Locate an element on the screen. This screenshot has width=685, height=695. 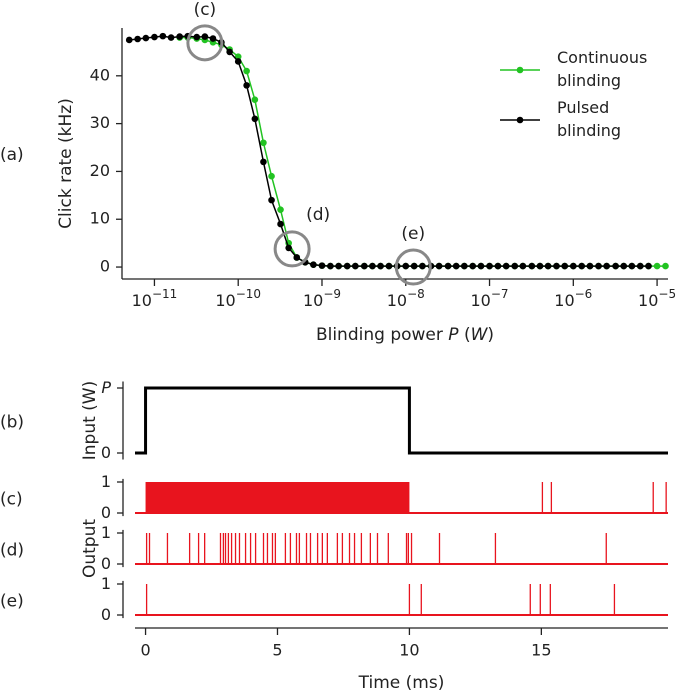
legend-label: Continuous blinding is located at coordinates (604, 69).